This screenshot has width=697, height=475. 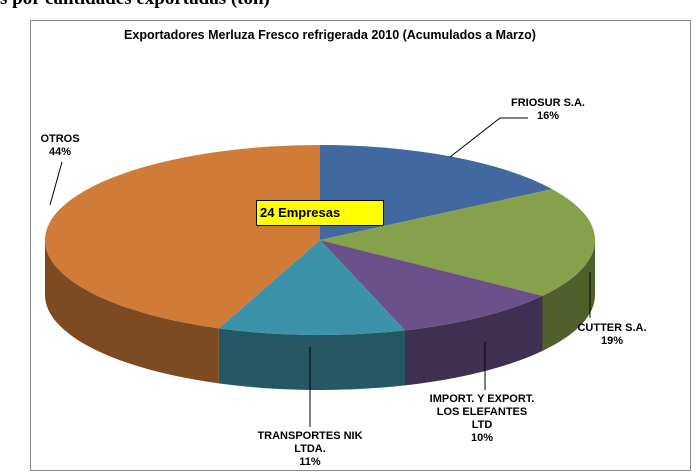 I want to click on value-label: 16%, so click(x=548, y=116).